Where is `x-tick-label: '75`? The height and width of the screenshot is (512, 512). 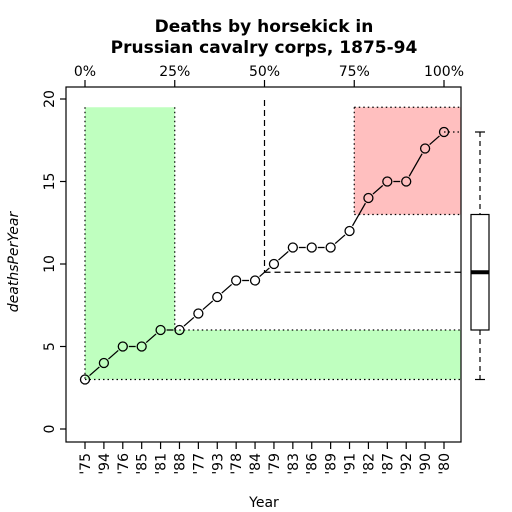 x-tick-label: '75 is located at coordinates (86, 464).